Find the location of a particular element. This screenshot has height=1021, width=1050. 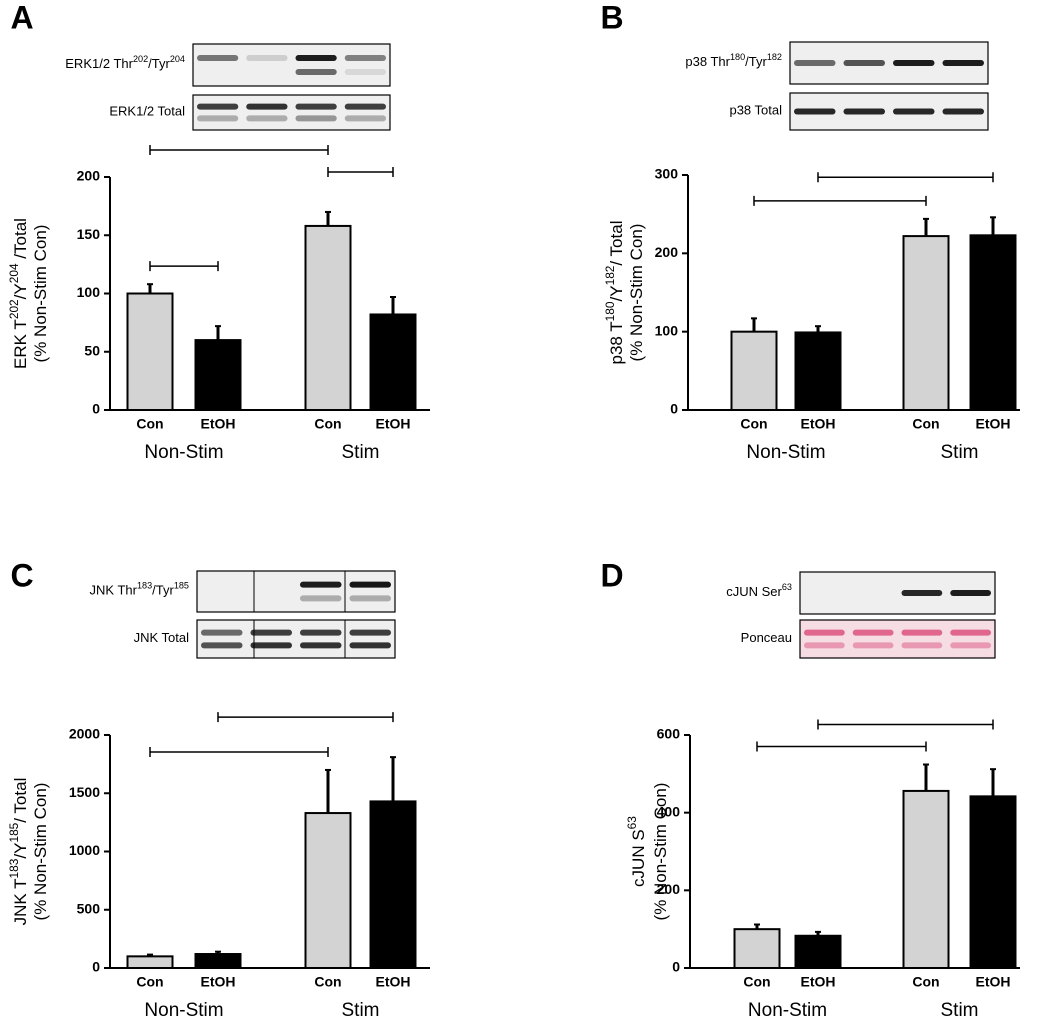

blot-label: ERK1/2 Thr202/Tyr204 is located at coordinates (125, 62).